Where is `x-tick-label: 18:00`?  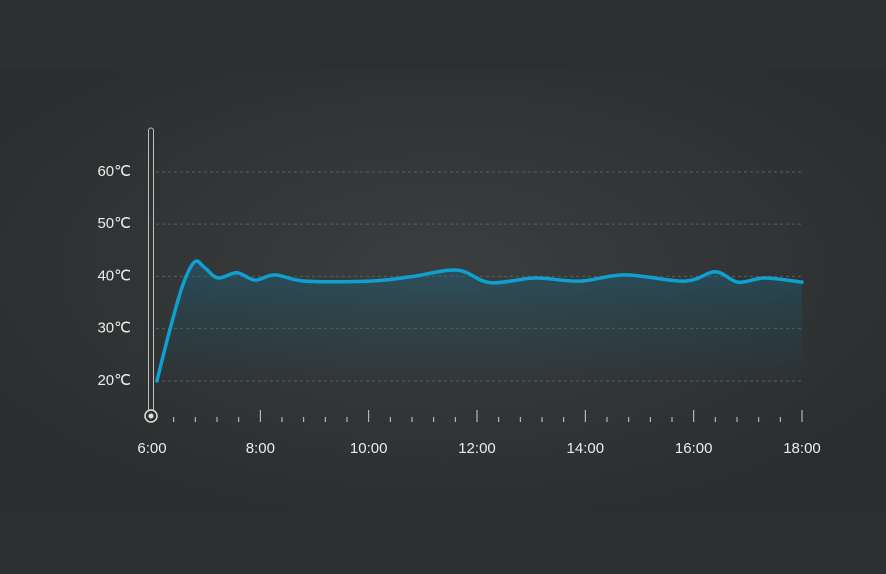
x-tick-label: 18:00 is located at coordinates (802, 448).